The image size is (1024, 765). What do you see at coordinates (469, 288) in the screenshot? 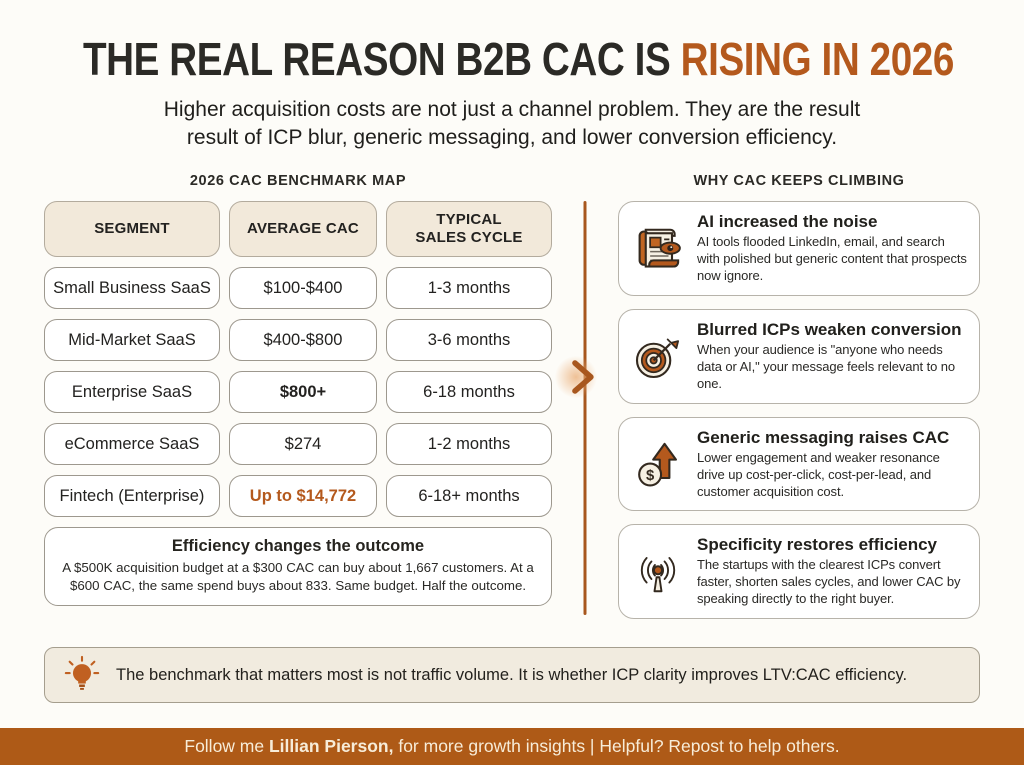
I see `table-cell-cycle: 1-3 months` at bounding box center [469, 288].